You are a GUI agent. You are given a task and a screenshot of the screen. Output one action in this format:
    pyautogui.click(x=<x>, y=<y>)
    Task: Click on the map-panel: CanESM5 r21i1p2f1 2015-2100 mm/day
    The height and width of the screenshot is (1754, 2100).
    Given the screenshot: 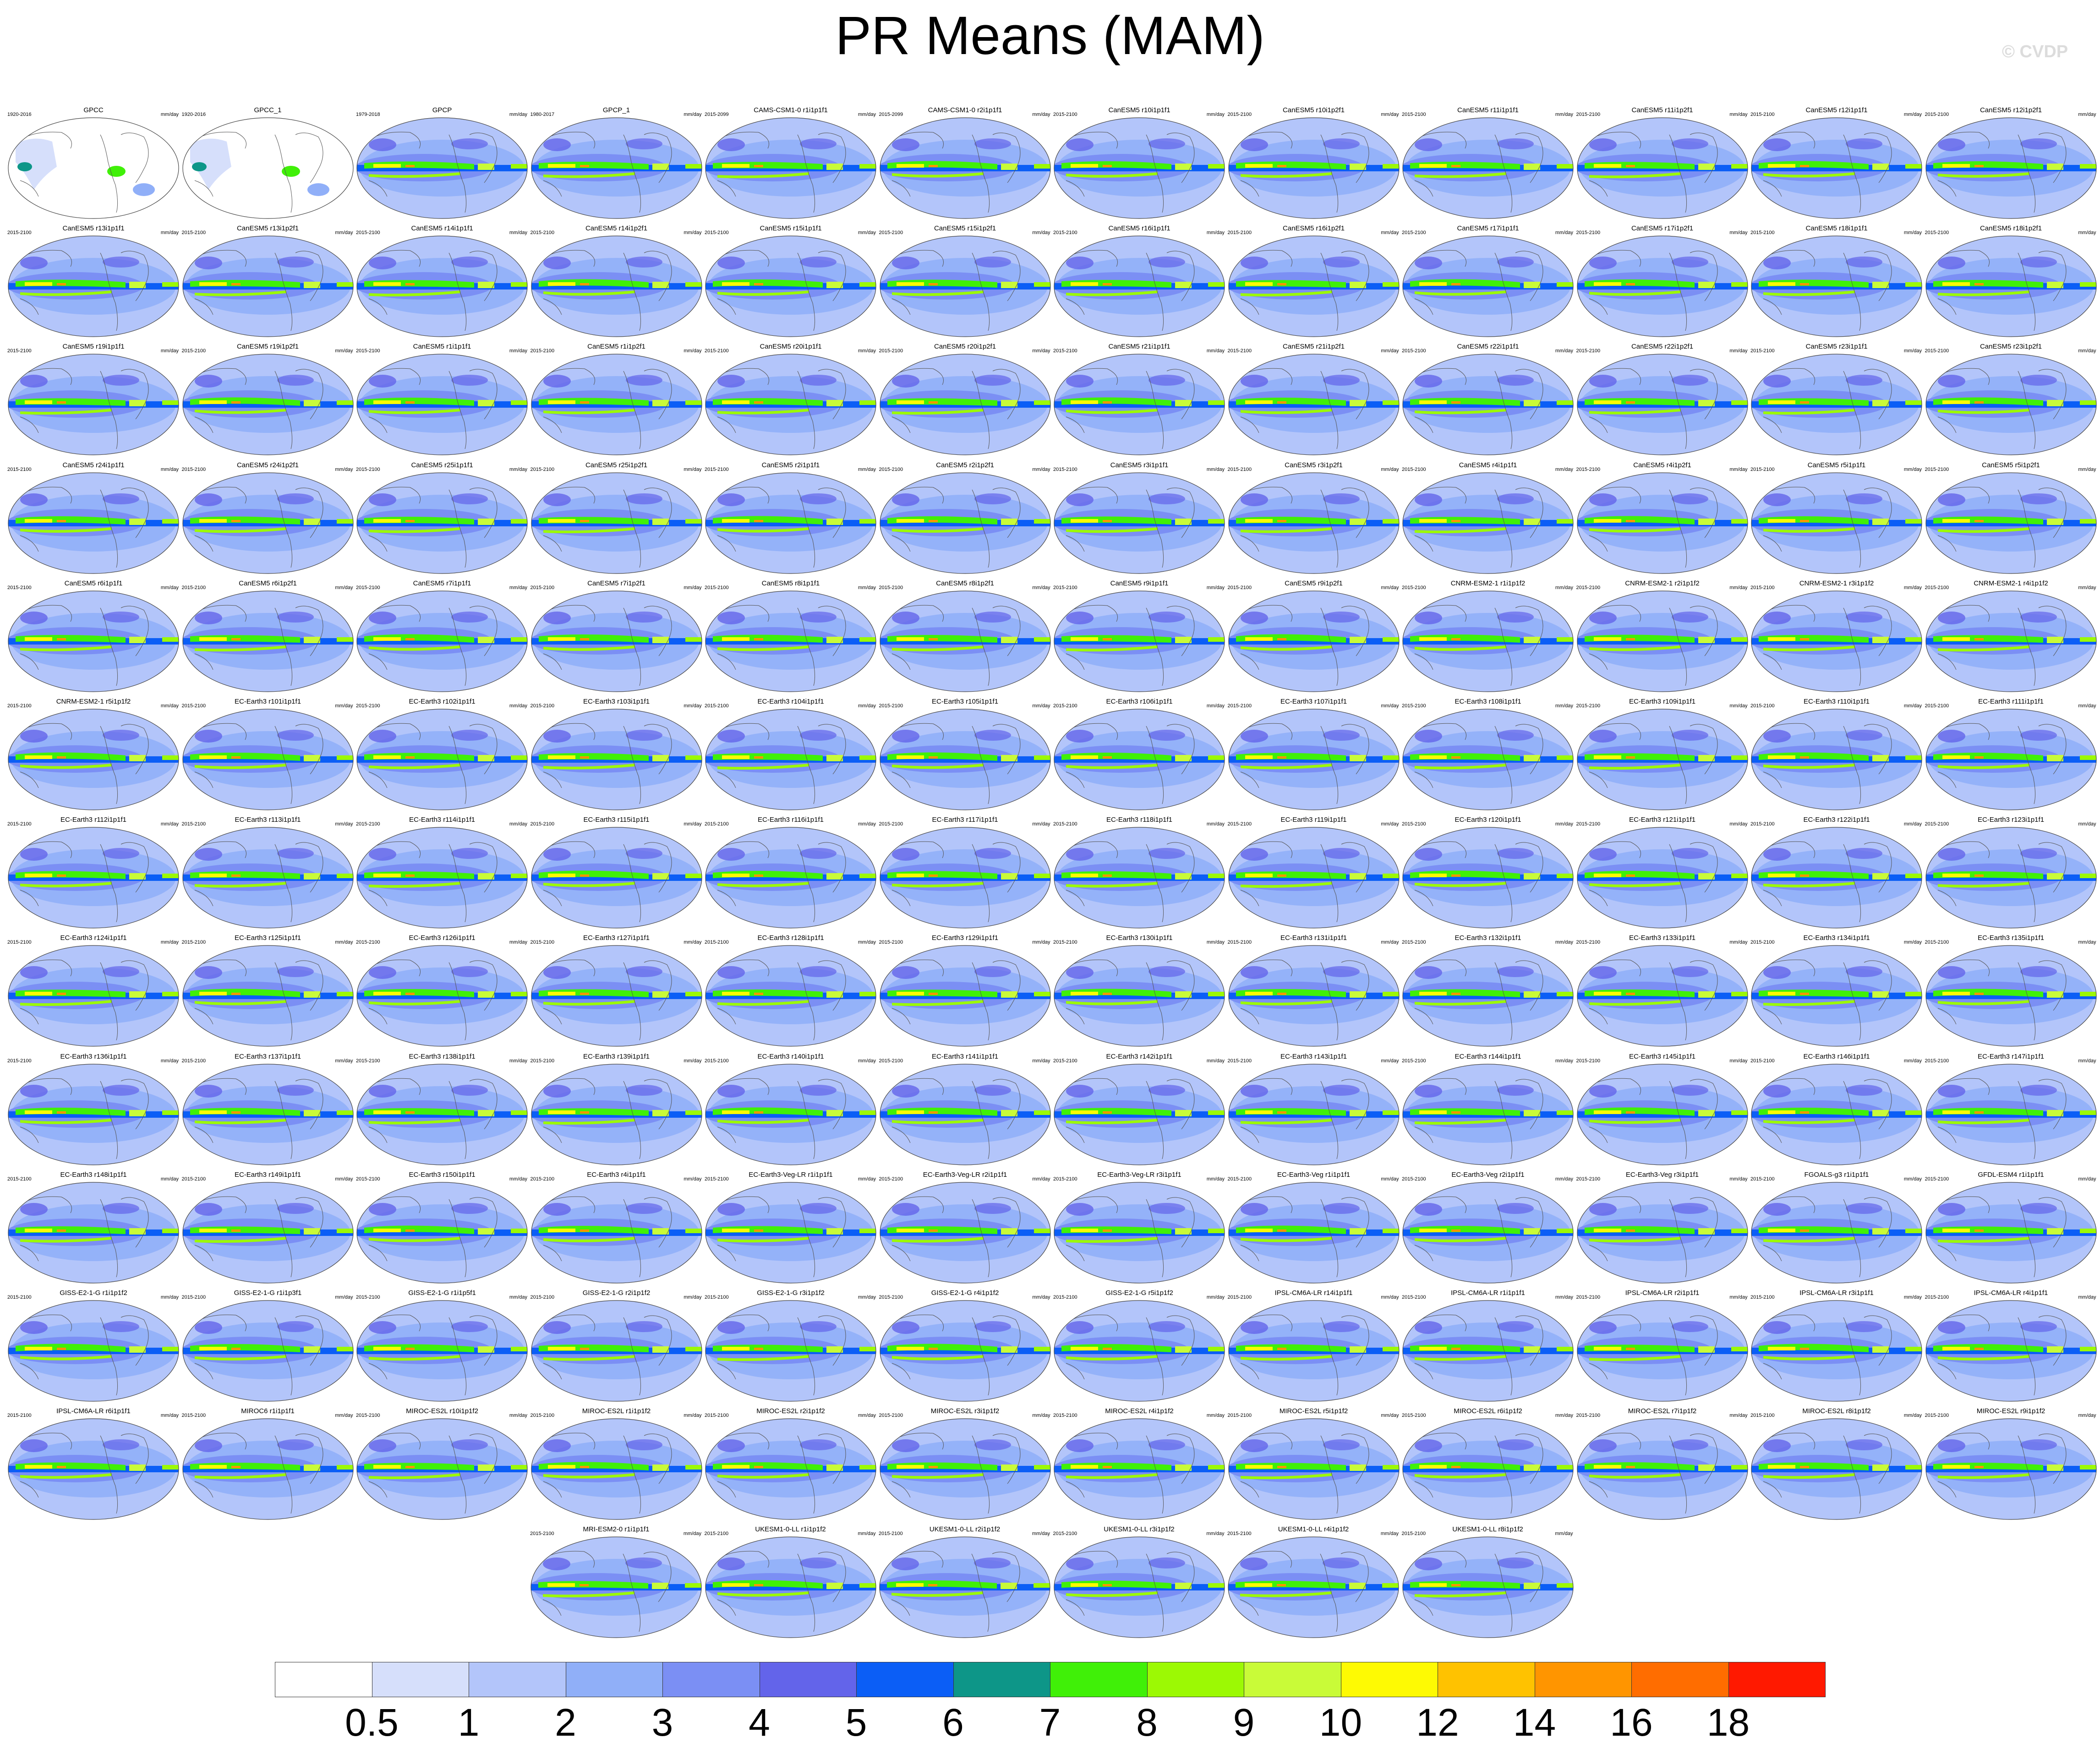 What is the action you would take?
    pyautogui.click(x=1314, y=400)
    